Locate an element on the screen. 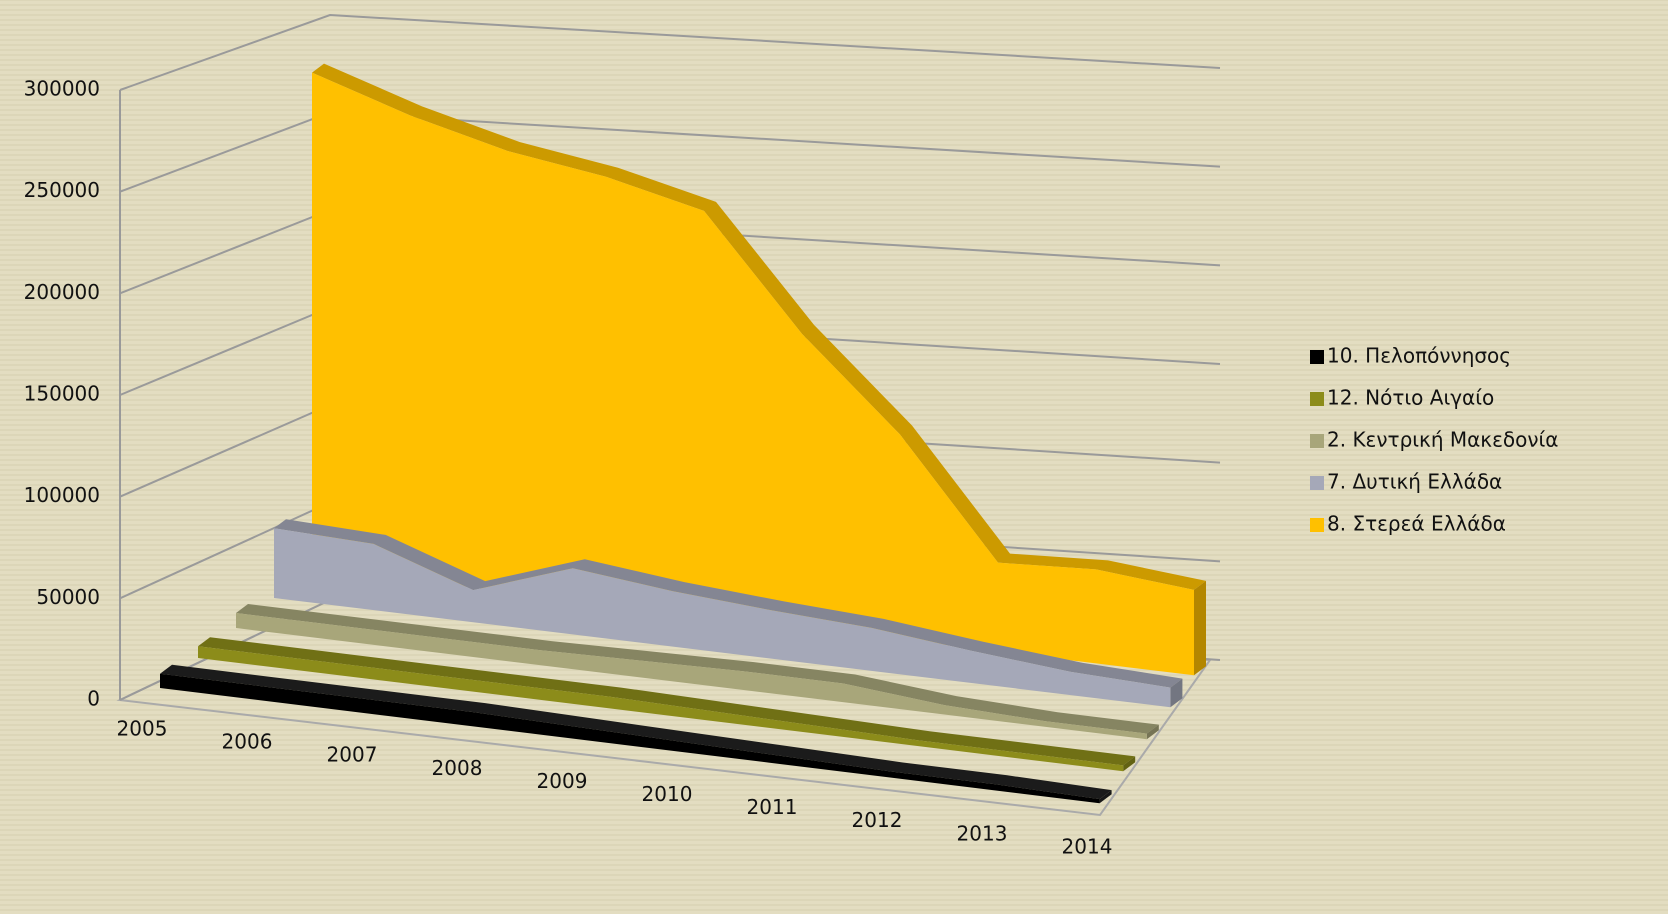 The height and width of the screenshot is (914, 1668). x-tick-label: 2010 is located at coordinates (667, 794).